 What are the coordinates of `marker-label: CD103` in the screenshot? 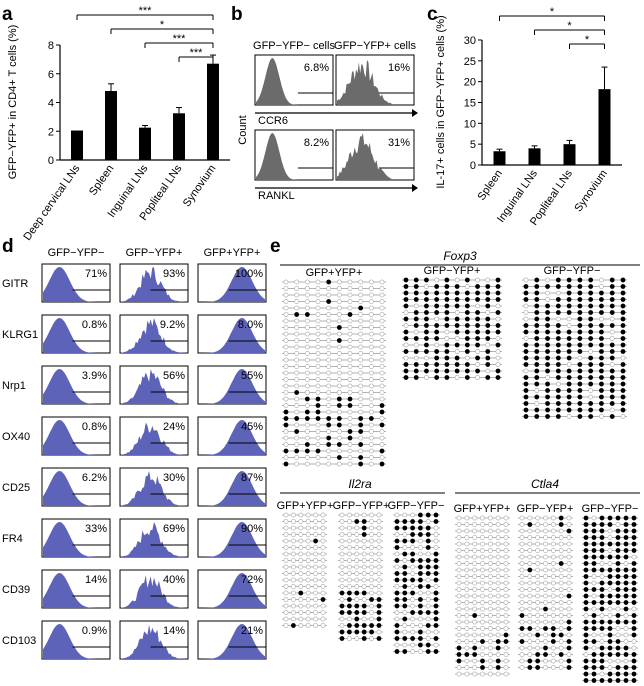 It's located at (19, 641).